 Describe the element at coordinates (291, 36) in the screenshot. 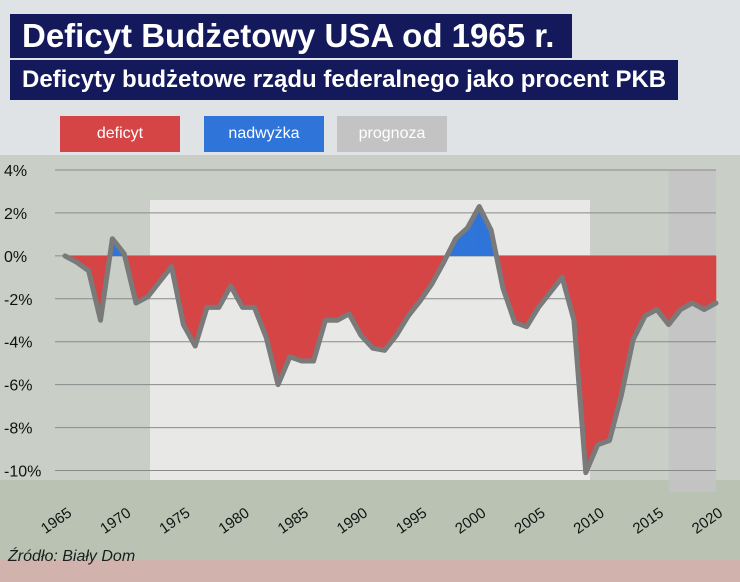

I see `page-title: Deficyt Budżetowy USA od 1965 r.` at that location.